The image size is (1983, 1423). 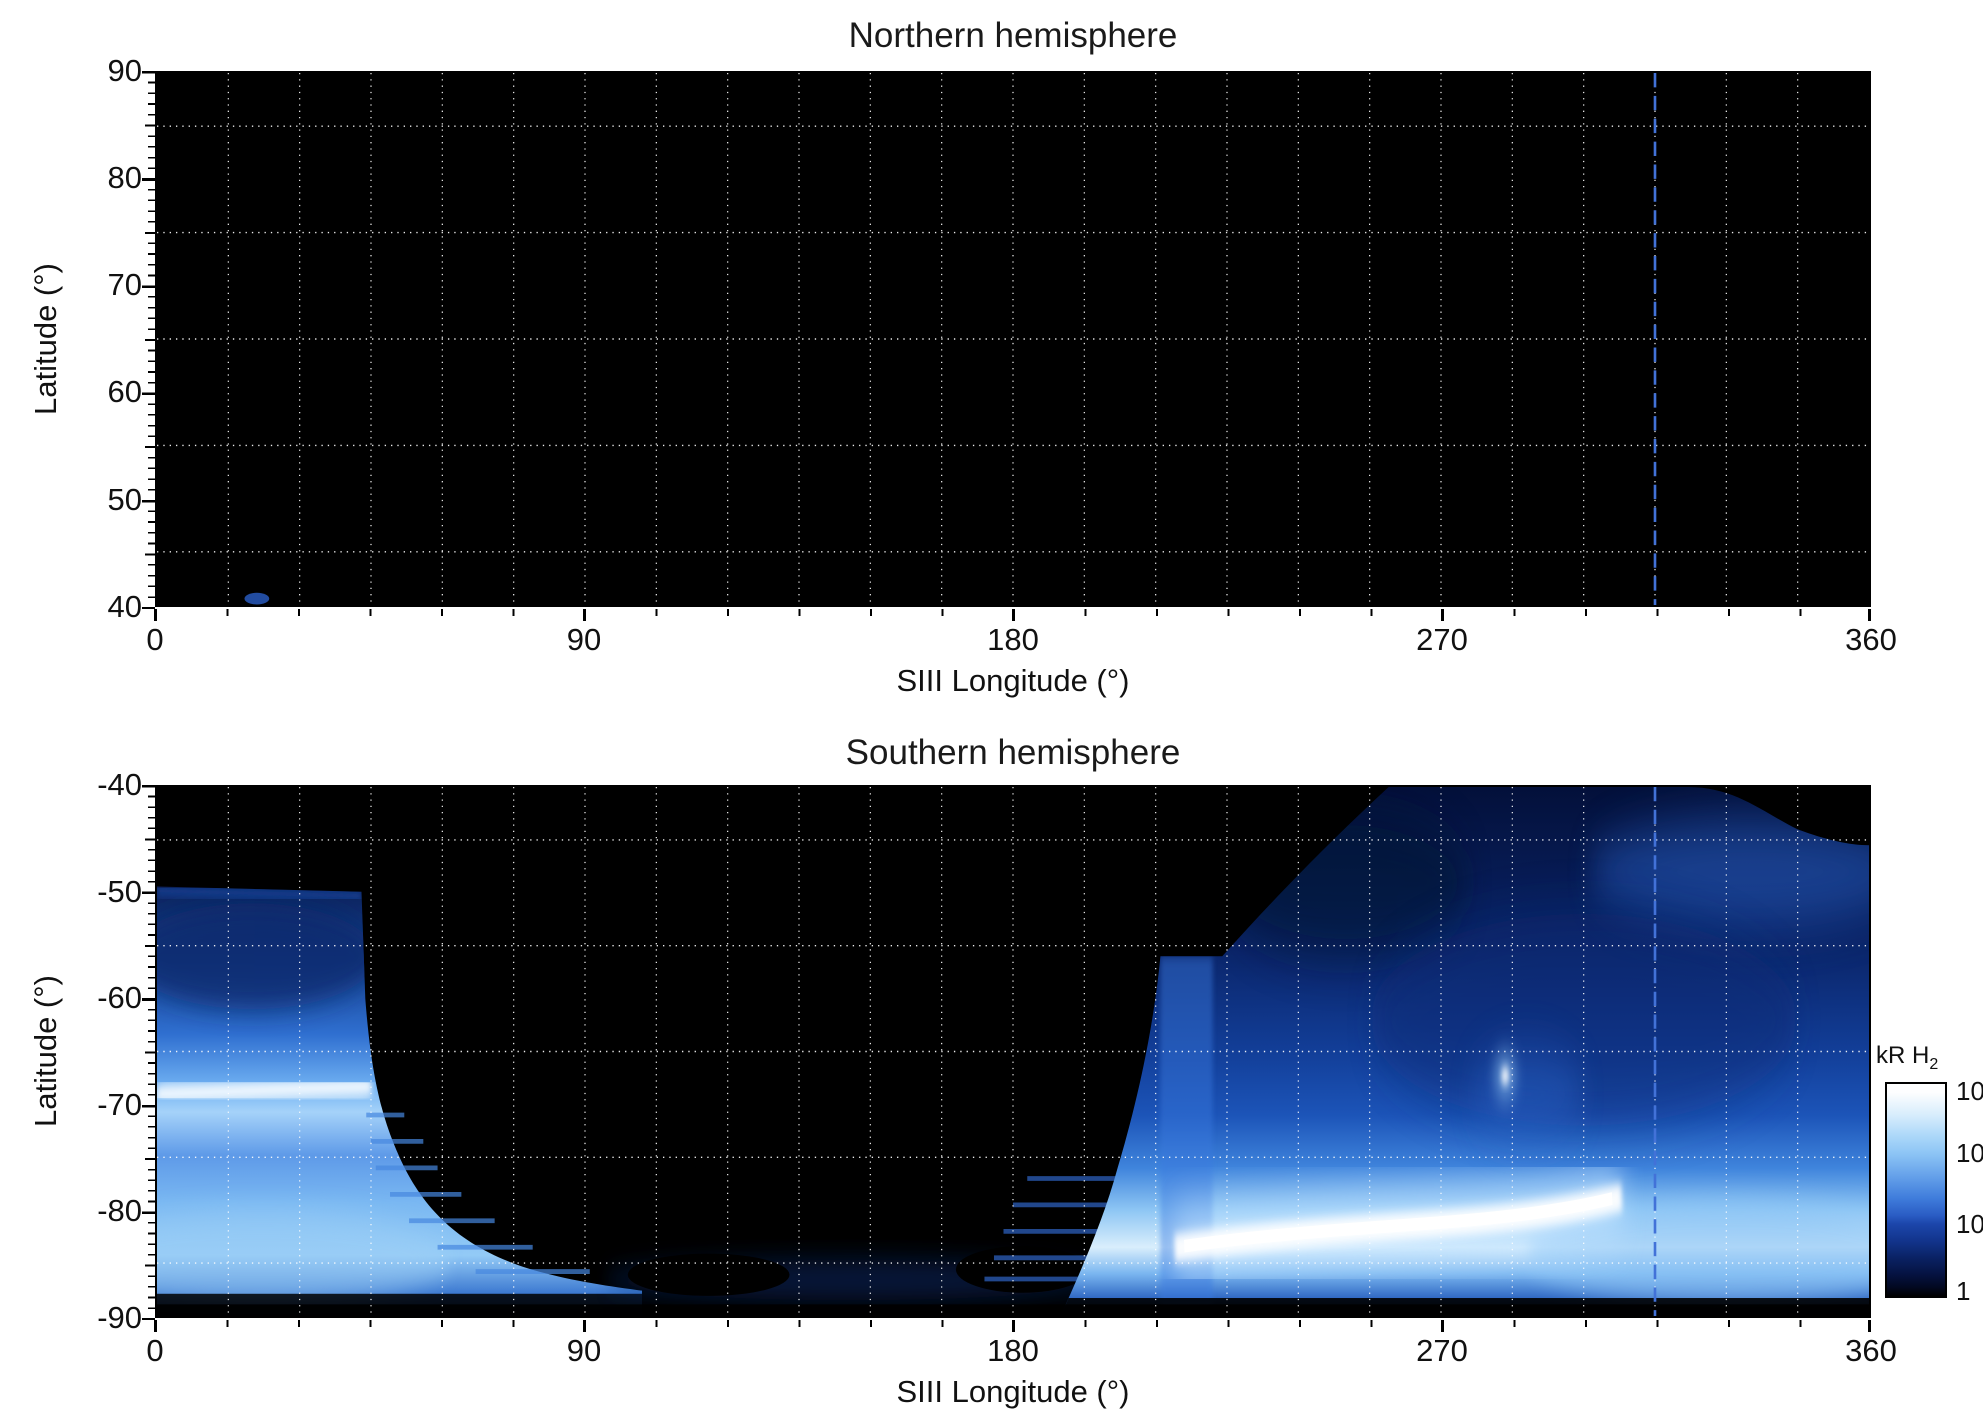 I want to click on colorbar-gradient, so click(x=1916, y=1190).